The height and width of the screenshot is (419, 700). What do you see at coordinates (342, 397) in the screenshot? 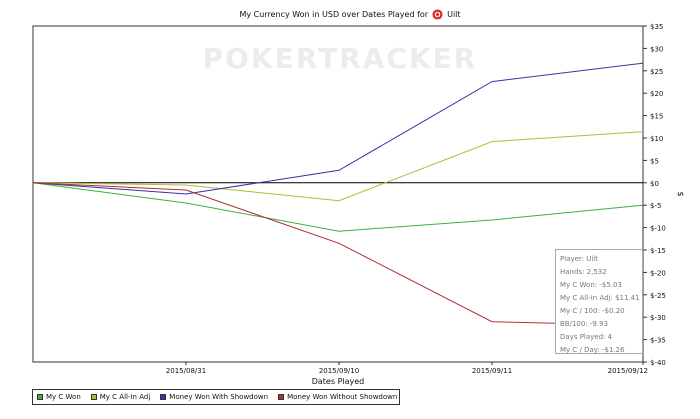
I see `legend-label: Money Won Without Showdown` at bounding box center [342, 397].